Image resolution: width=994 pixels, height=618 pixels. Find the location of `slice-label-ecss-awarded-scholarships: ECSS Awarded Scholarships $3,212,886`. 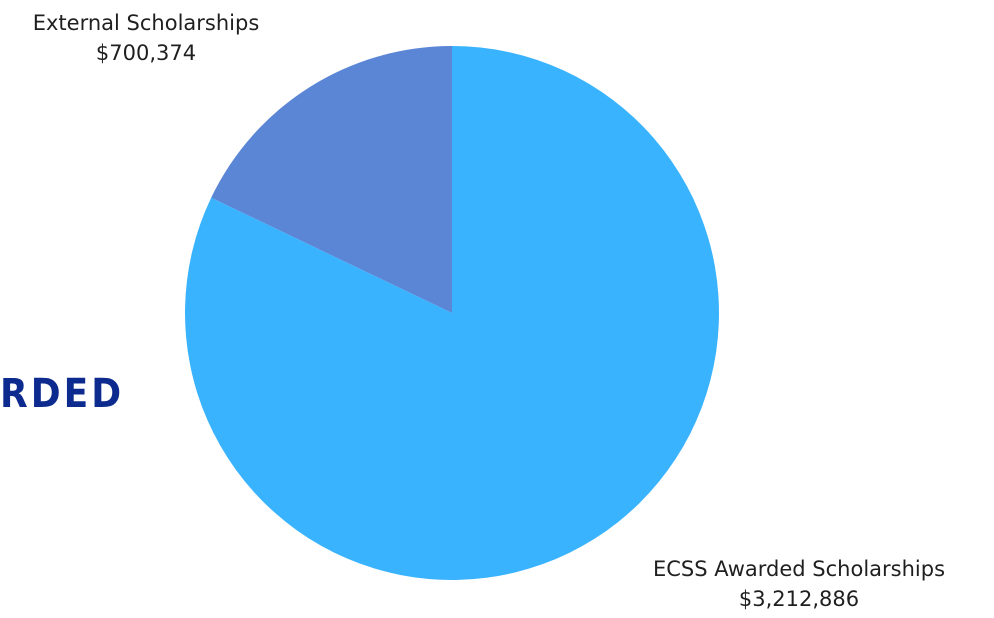

slice-label-ecss-awarded-scholarships: ECSS Awarded Scholarships $3,212,886 is located at coordinates (799, 584).